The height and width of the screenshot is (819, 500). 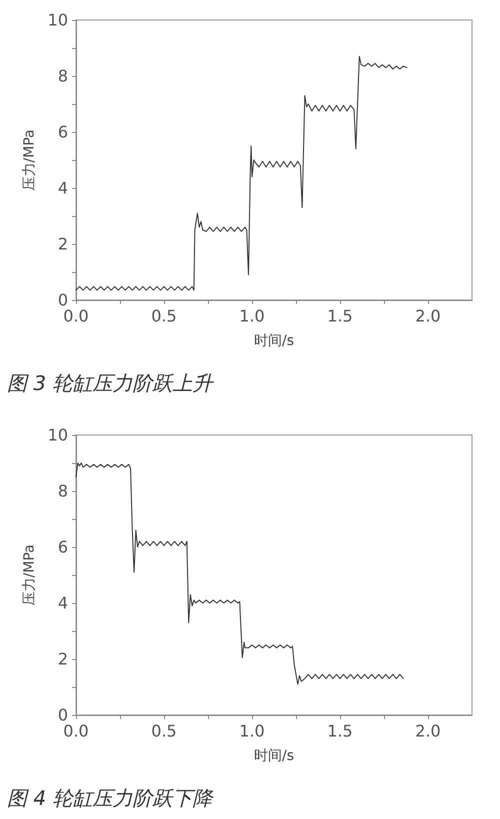 What do you see at coordinates (110, 798) in the screenshot?
I see `text: 图 4 轮缸压力阶跃下降` at bounding box center [110, 798].